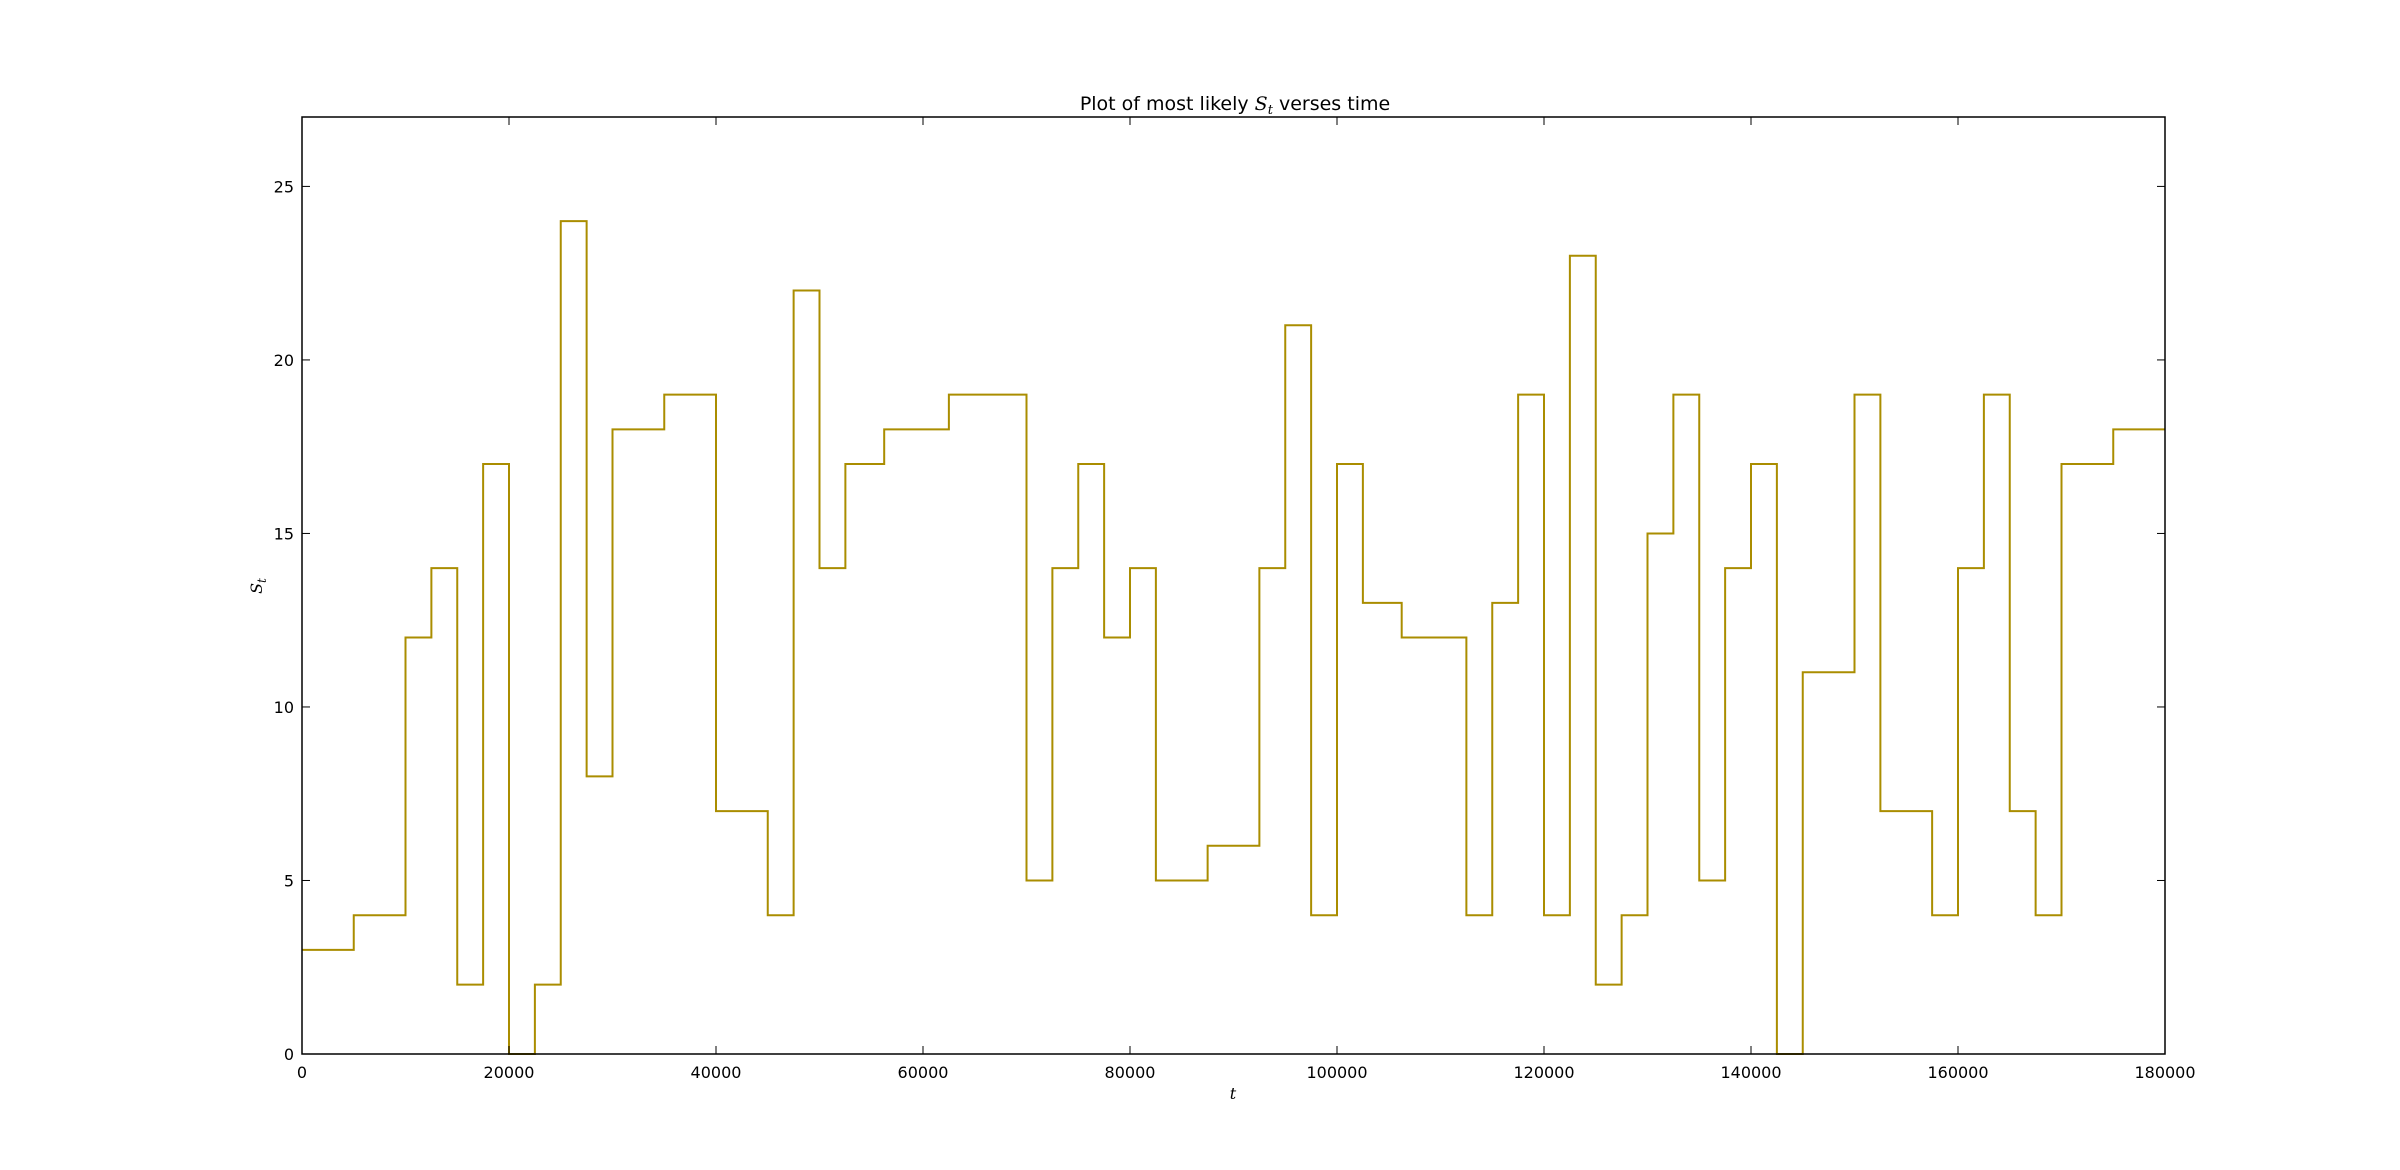 This screenshot has height=1170, width=2400. I want to click on x-tick-label-2: 40000, so click(716, 1072).